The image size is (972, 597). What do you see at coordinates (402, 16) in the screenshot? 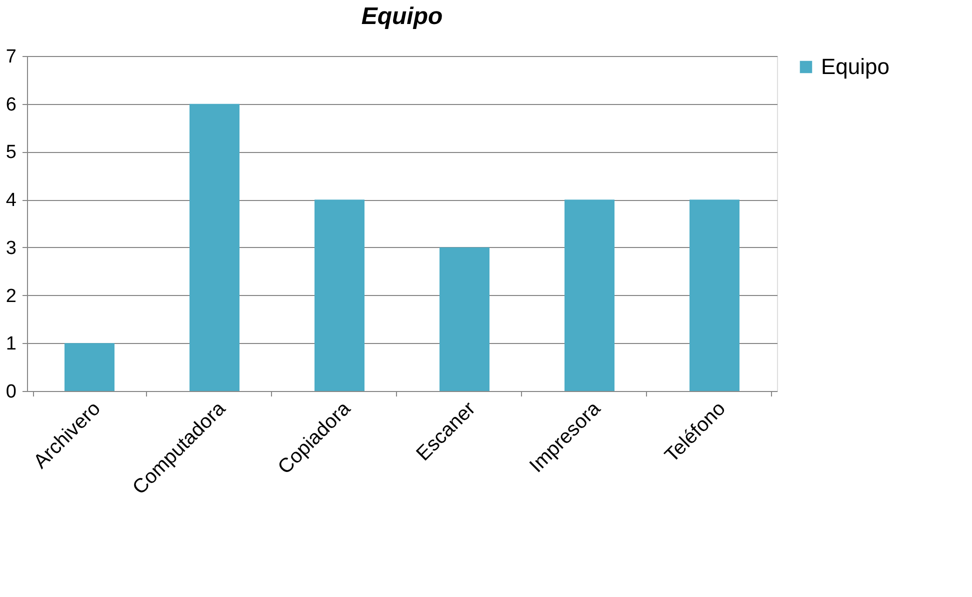
I see `chart-title: Equipo` at bounding box center [402, 16].